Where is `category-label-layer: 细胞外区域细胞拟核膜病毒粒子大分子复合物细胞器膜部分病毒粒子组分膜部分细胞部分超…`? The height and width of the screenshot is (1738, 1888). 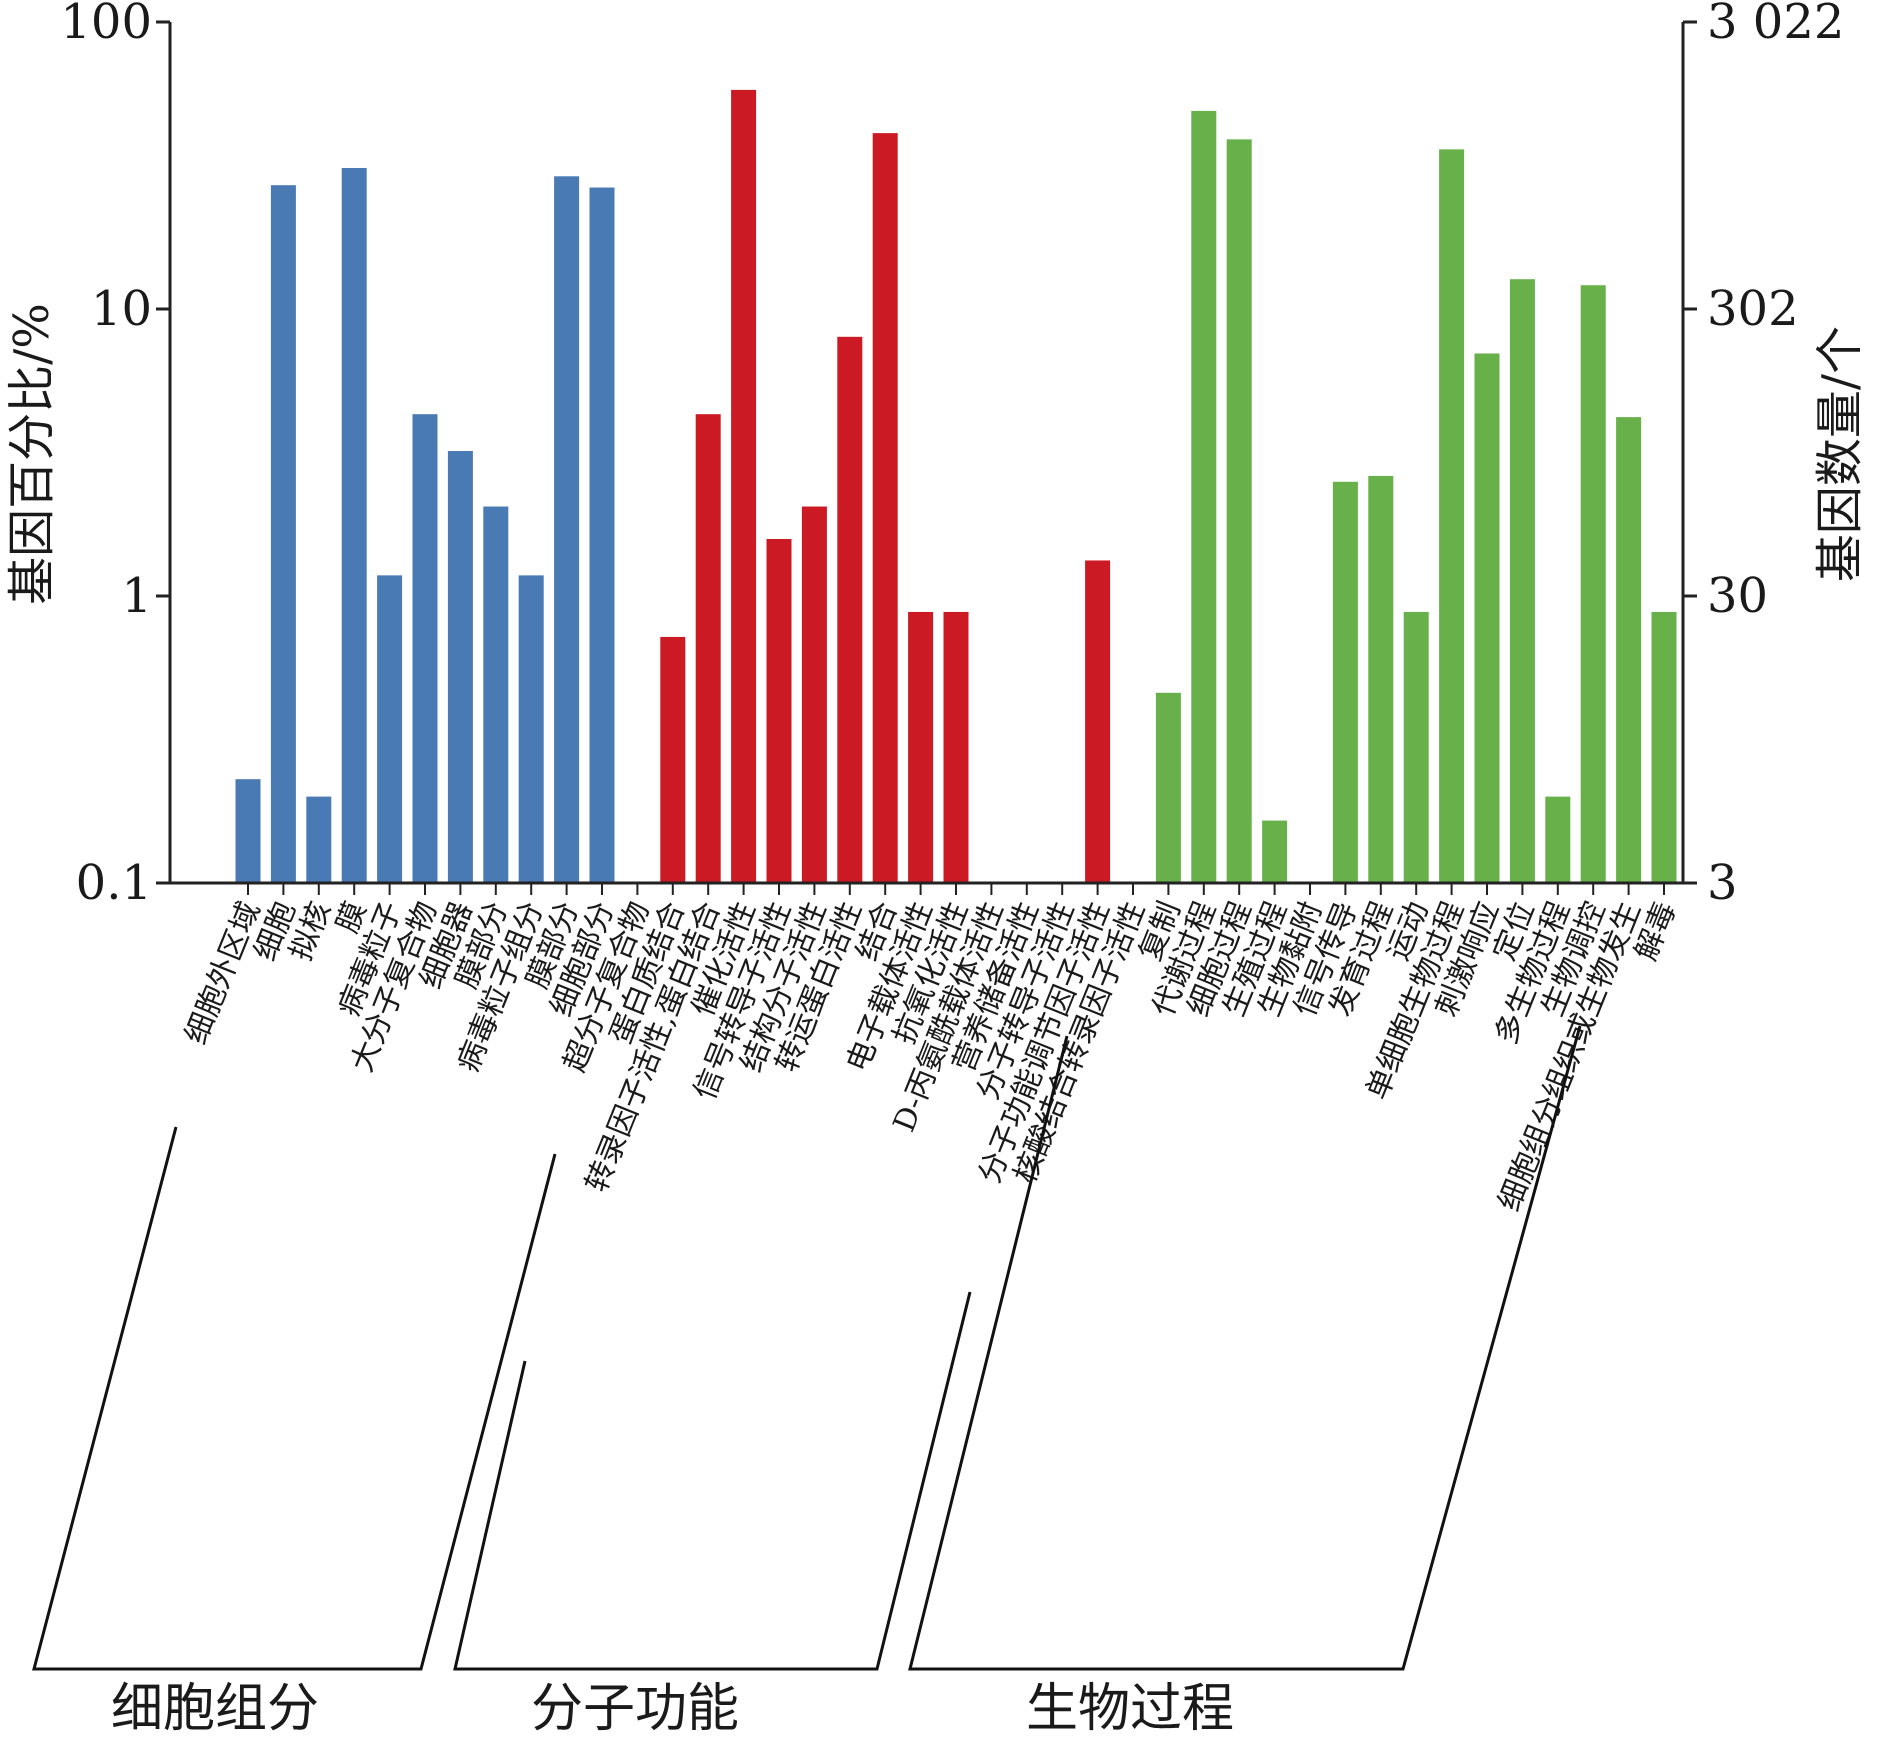 category-label-layer: 细胞外区域细胞拟核膜病毒粒子大分子复合物细胞器膜部分病毒粒子组分膜部分细胞部分超… is located at coordinates (931, 1056).